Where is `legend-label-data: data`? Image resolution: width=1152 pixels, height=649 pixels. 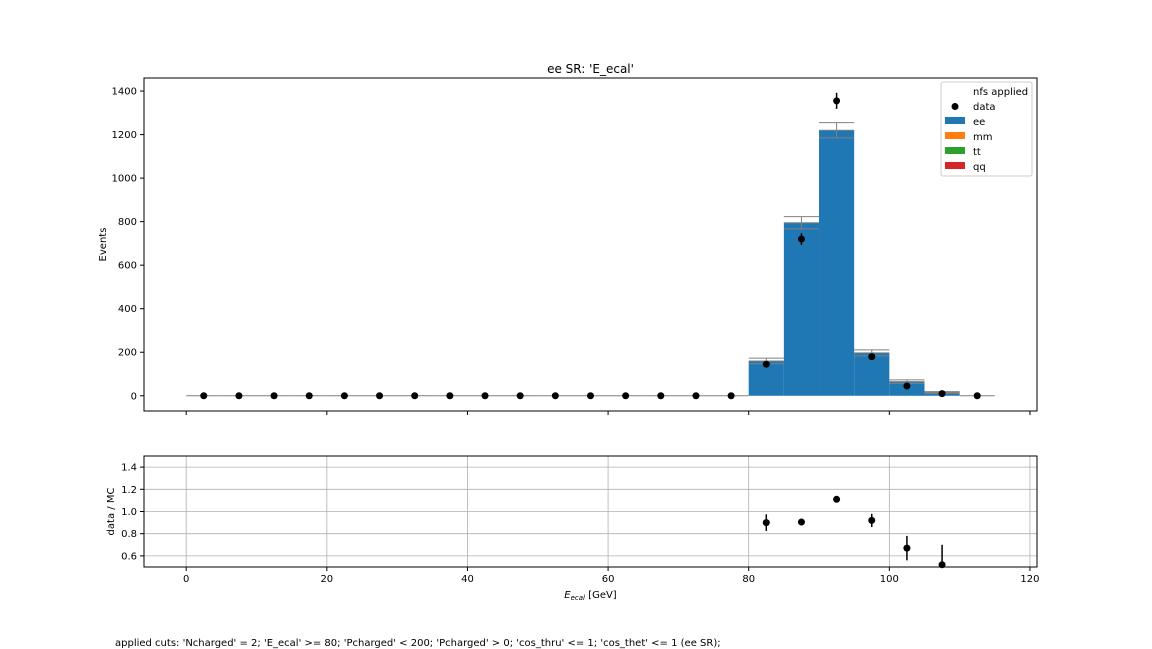
legend-label-data: data is located at coordinates (984, 107).